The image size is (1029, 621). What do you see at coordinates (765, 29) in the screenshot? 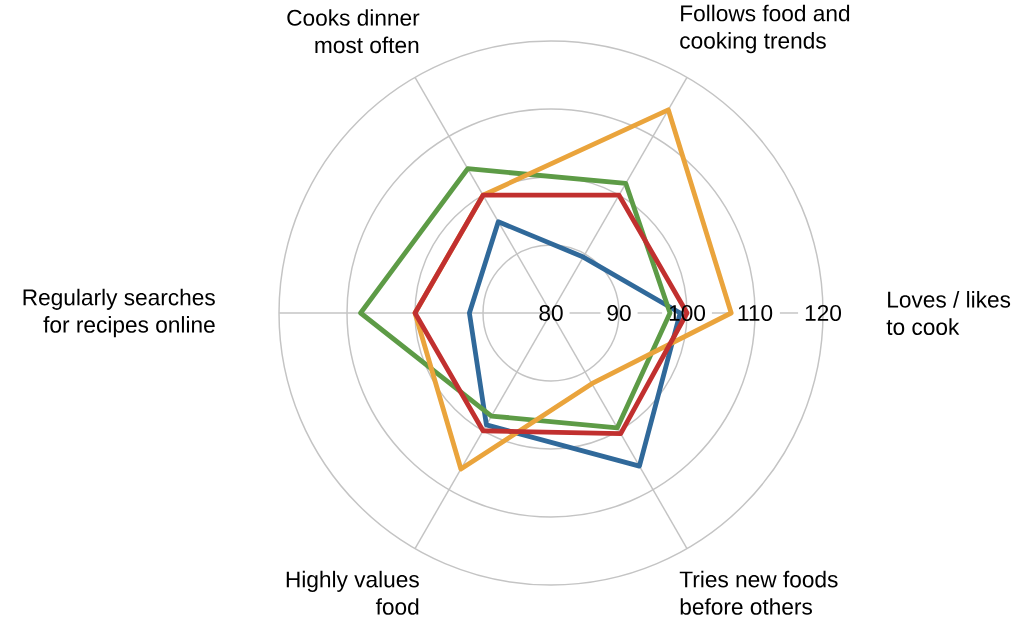
I see `spoke-label: Follows food and cooking trends` at bounding box center [765, 29].